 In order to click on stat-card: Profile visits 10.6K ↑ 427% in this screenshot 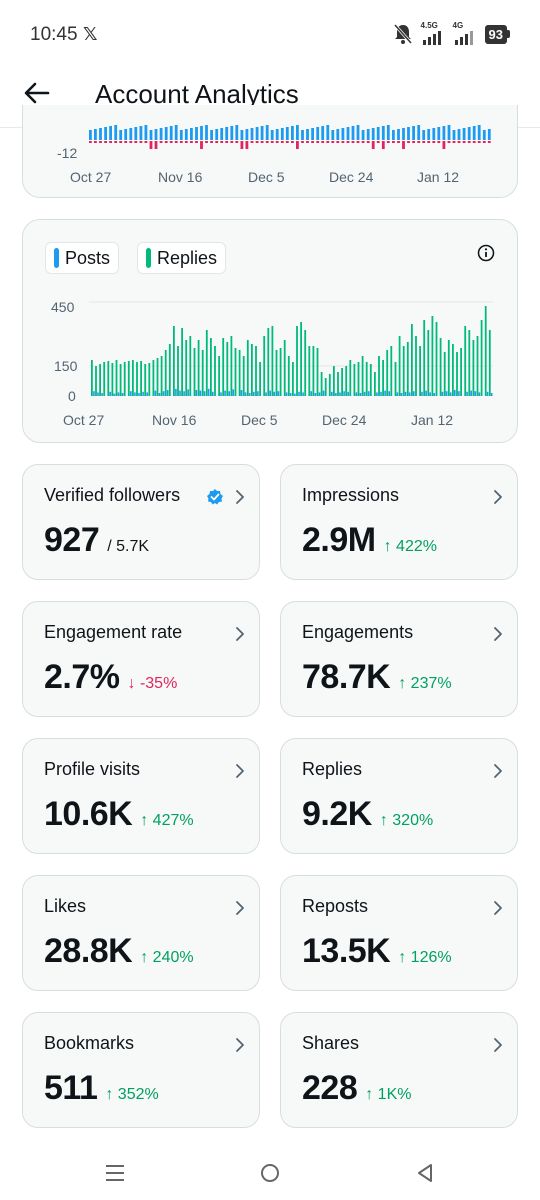, I will do `click(141, 796)`.